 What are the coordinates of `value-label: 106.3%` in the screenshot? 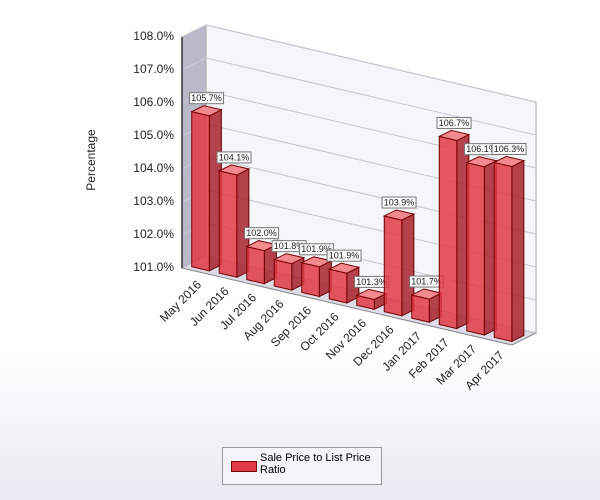 It's located at (509, 149).